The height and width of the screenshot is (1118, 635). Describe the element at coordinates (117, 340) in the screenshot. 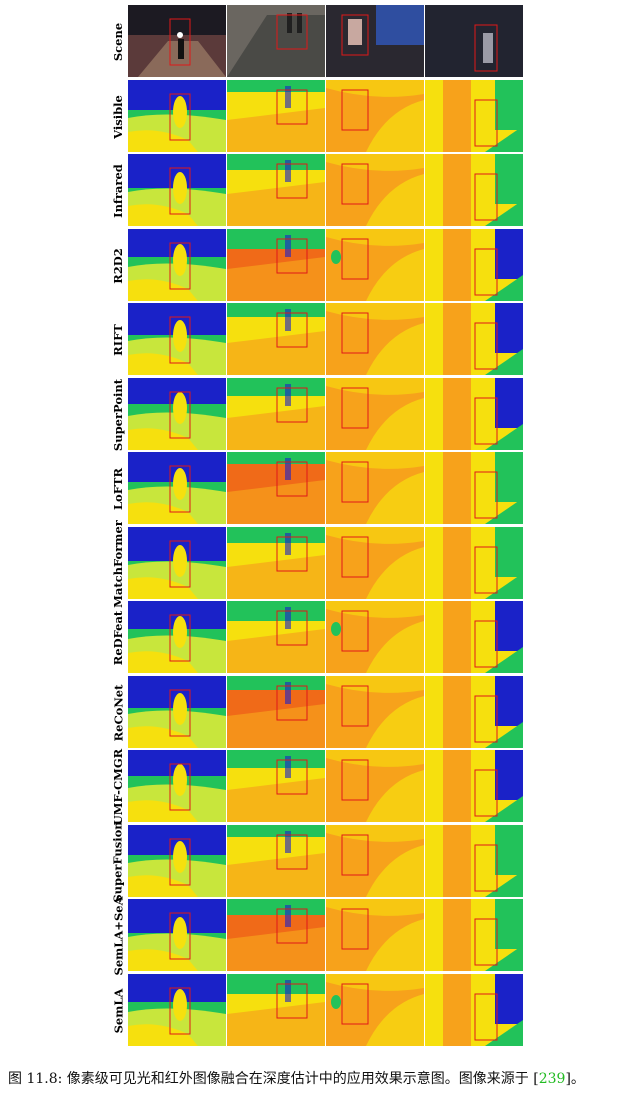

I see `row-label-text: RIFT` at that location.